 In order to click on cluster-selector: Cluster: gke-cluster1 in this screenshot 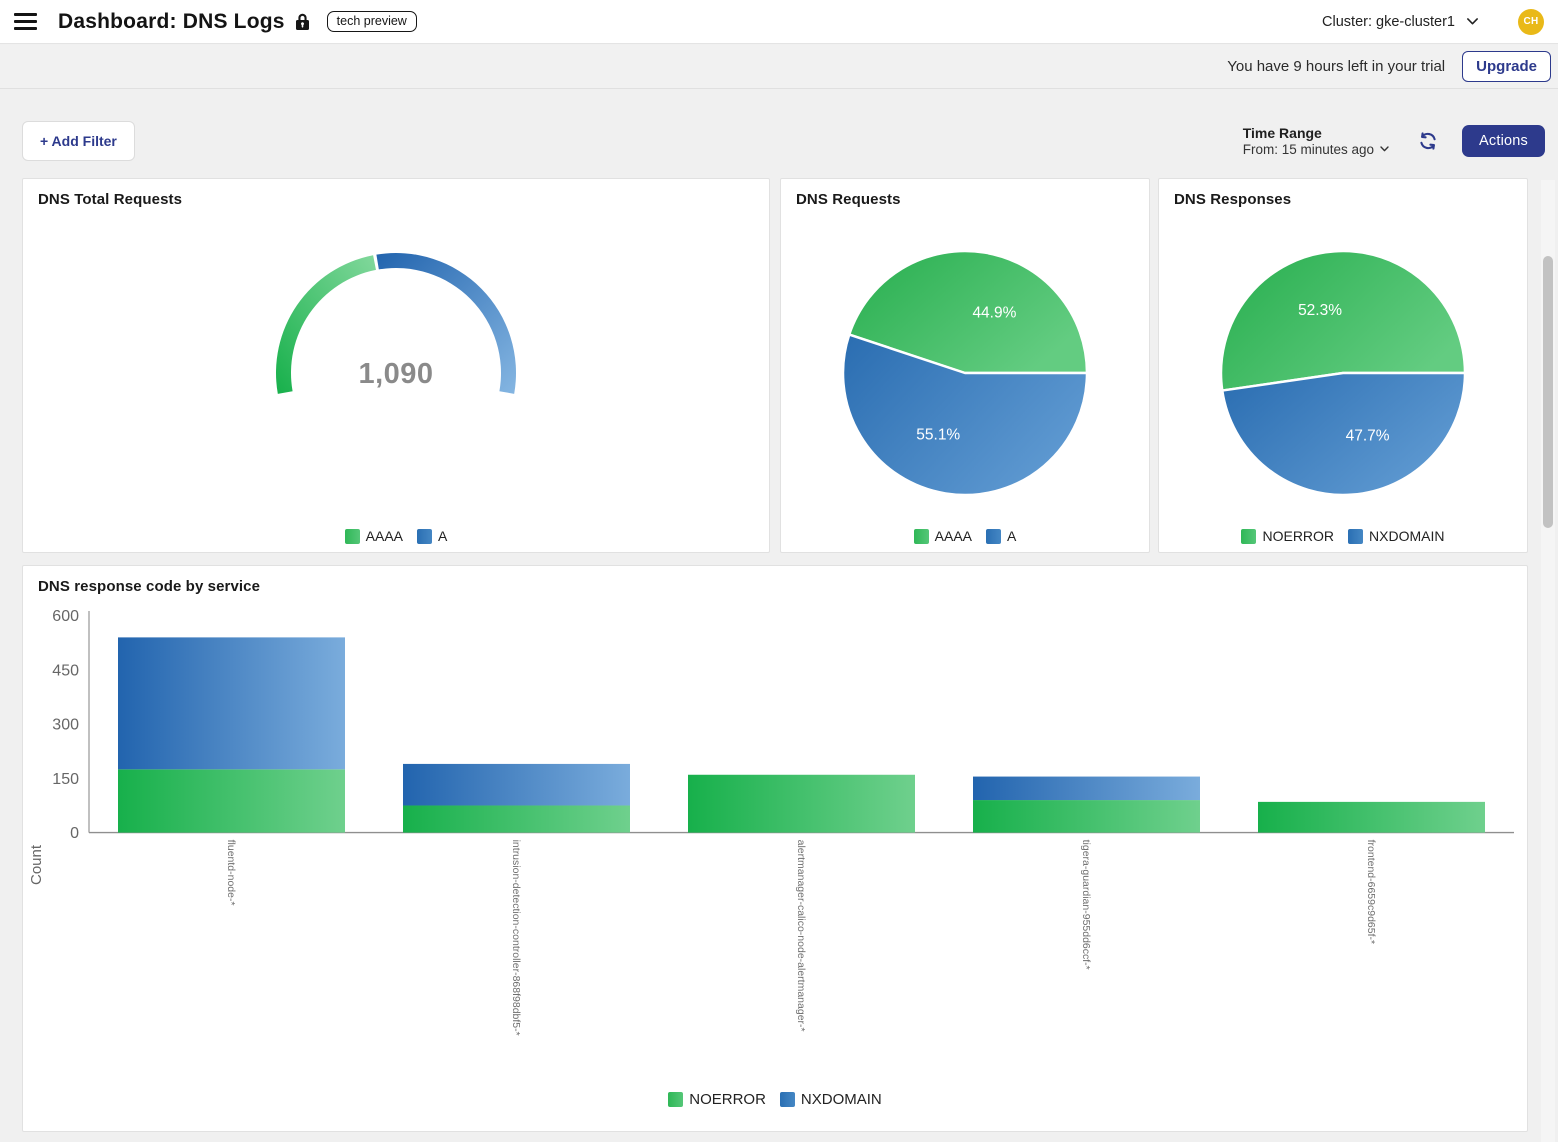, I will do `click(1400, 22)`.